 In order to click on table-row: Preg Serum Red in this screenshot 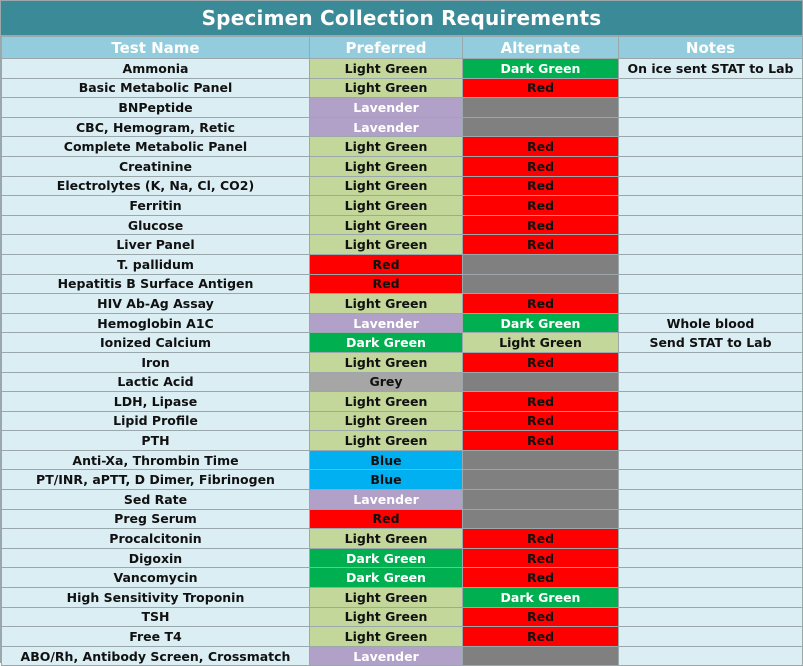, I will do `click(402, 519)`.